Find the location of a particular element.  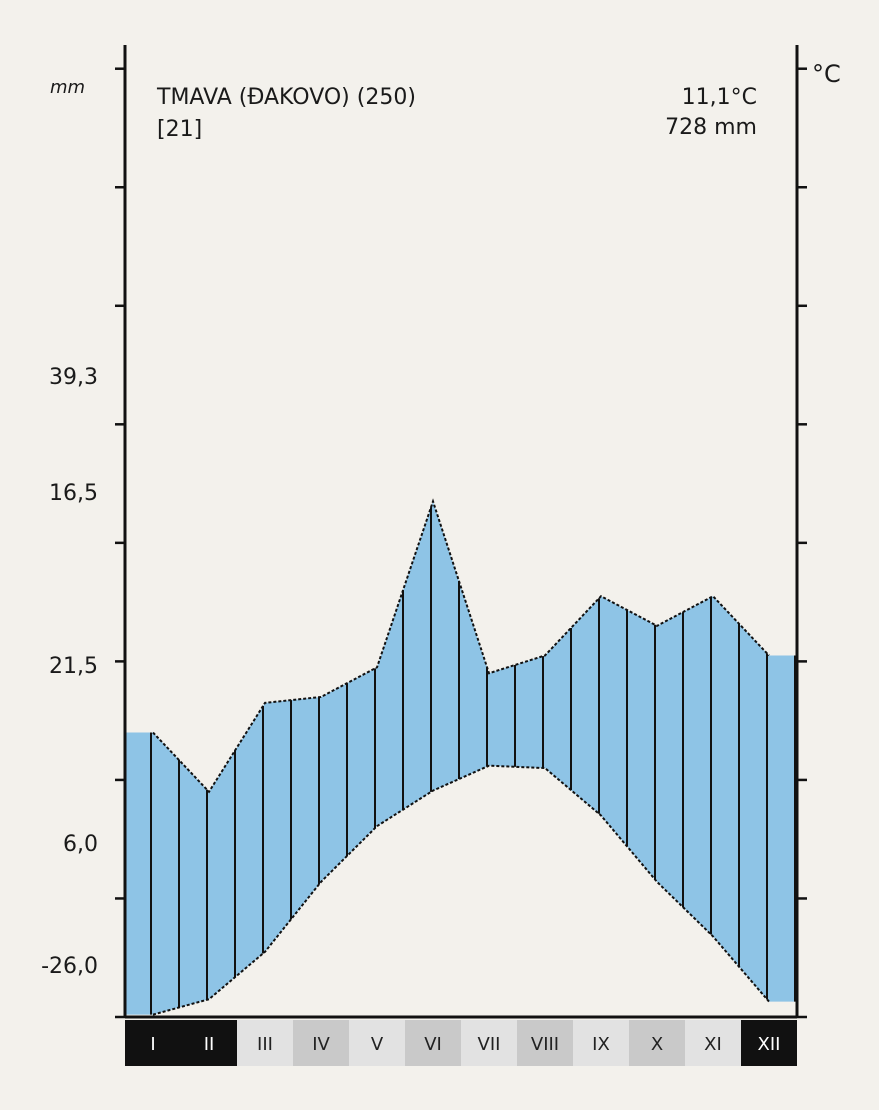

x-tick-label: VIII is located at coordinates (545, 1044).